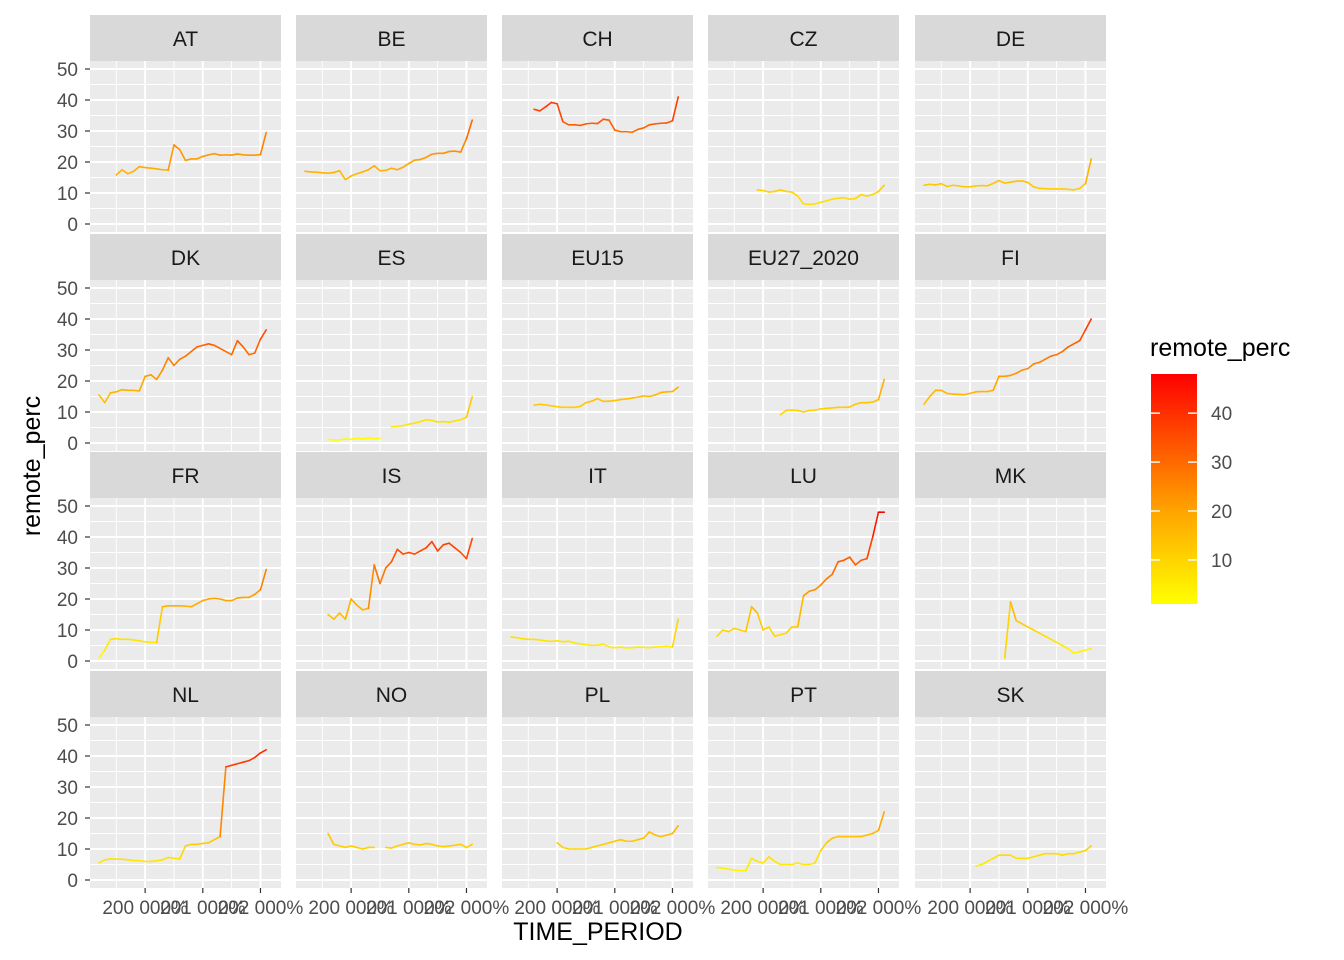 Image resolution: width=1344 pixels, height=960 pixels. What do you see at coordinates (606, 397) in the screenshot?
I see `series-line-eu15` at bounding box center [606, 397].